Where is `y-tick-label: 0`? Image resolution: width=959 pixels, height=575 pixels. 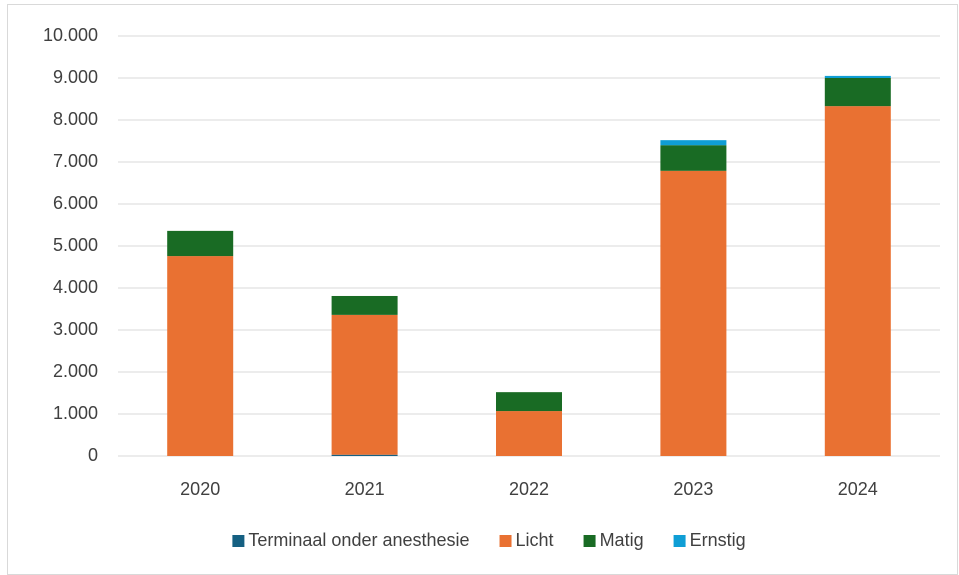
y-tick-label: 0 is located at coordinates (93, 455).